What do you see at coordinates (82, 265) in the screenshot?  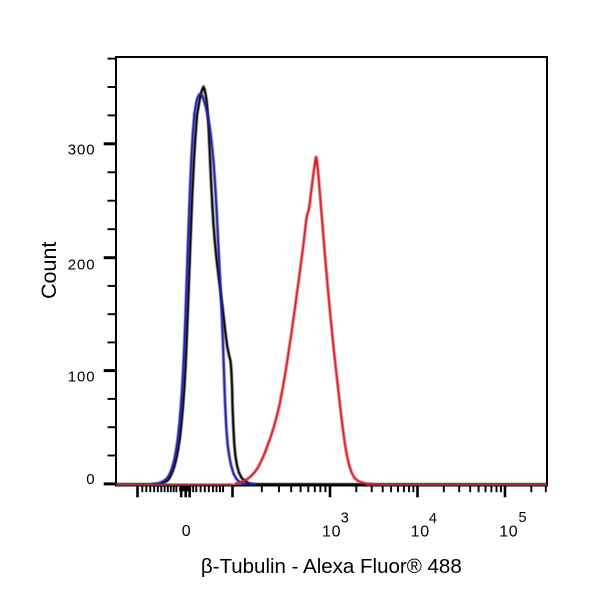 I see `svg-text: 200` at bounding box center [82, 265].